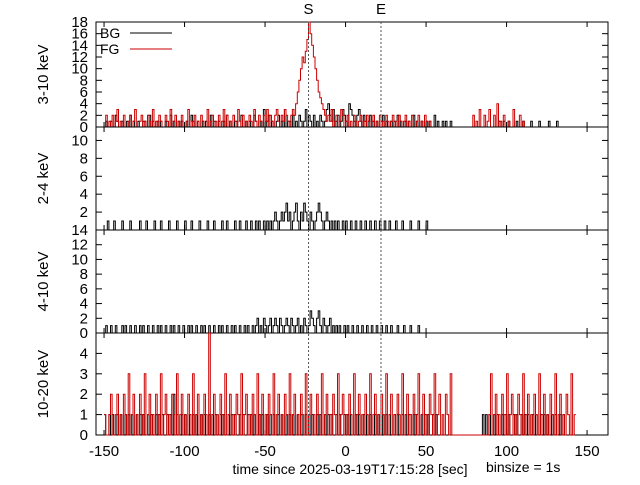 The width and height of the screenshot is (640, 485). Describe the element at coordinates (523, 467) in the screenshot. I see `binsize-label: binsize = 1s` at that location.